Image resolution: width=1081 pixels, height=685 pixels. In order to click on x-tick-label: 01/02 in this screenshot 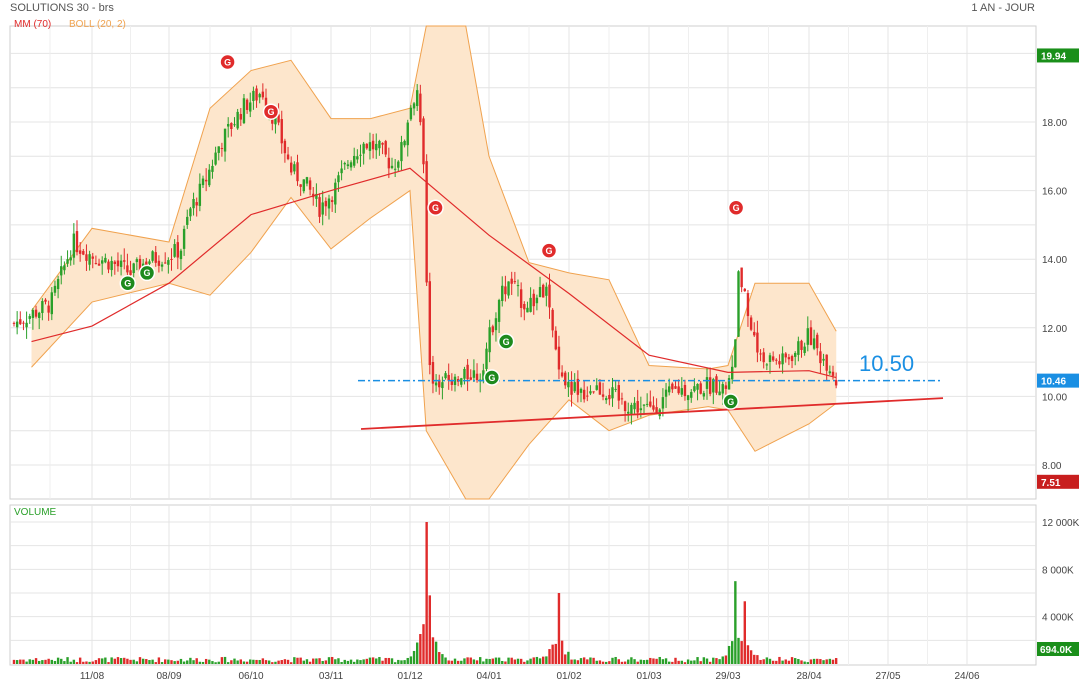, I will do `click(568, 676)`.